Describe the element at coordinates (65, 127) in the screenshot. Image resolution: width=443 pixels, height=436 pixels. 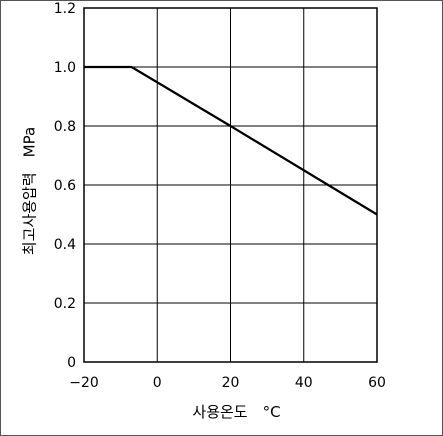
I see `y-tick-label: 0.8` at that location.